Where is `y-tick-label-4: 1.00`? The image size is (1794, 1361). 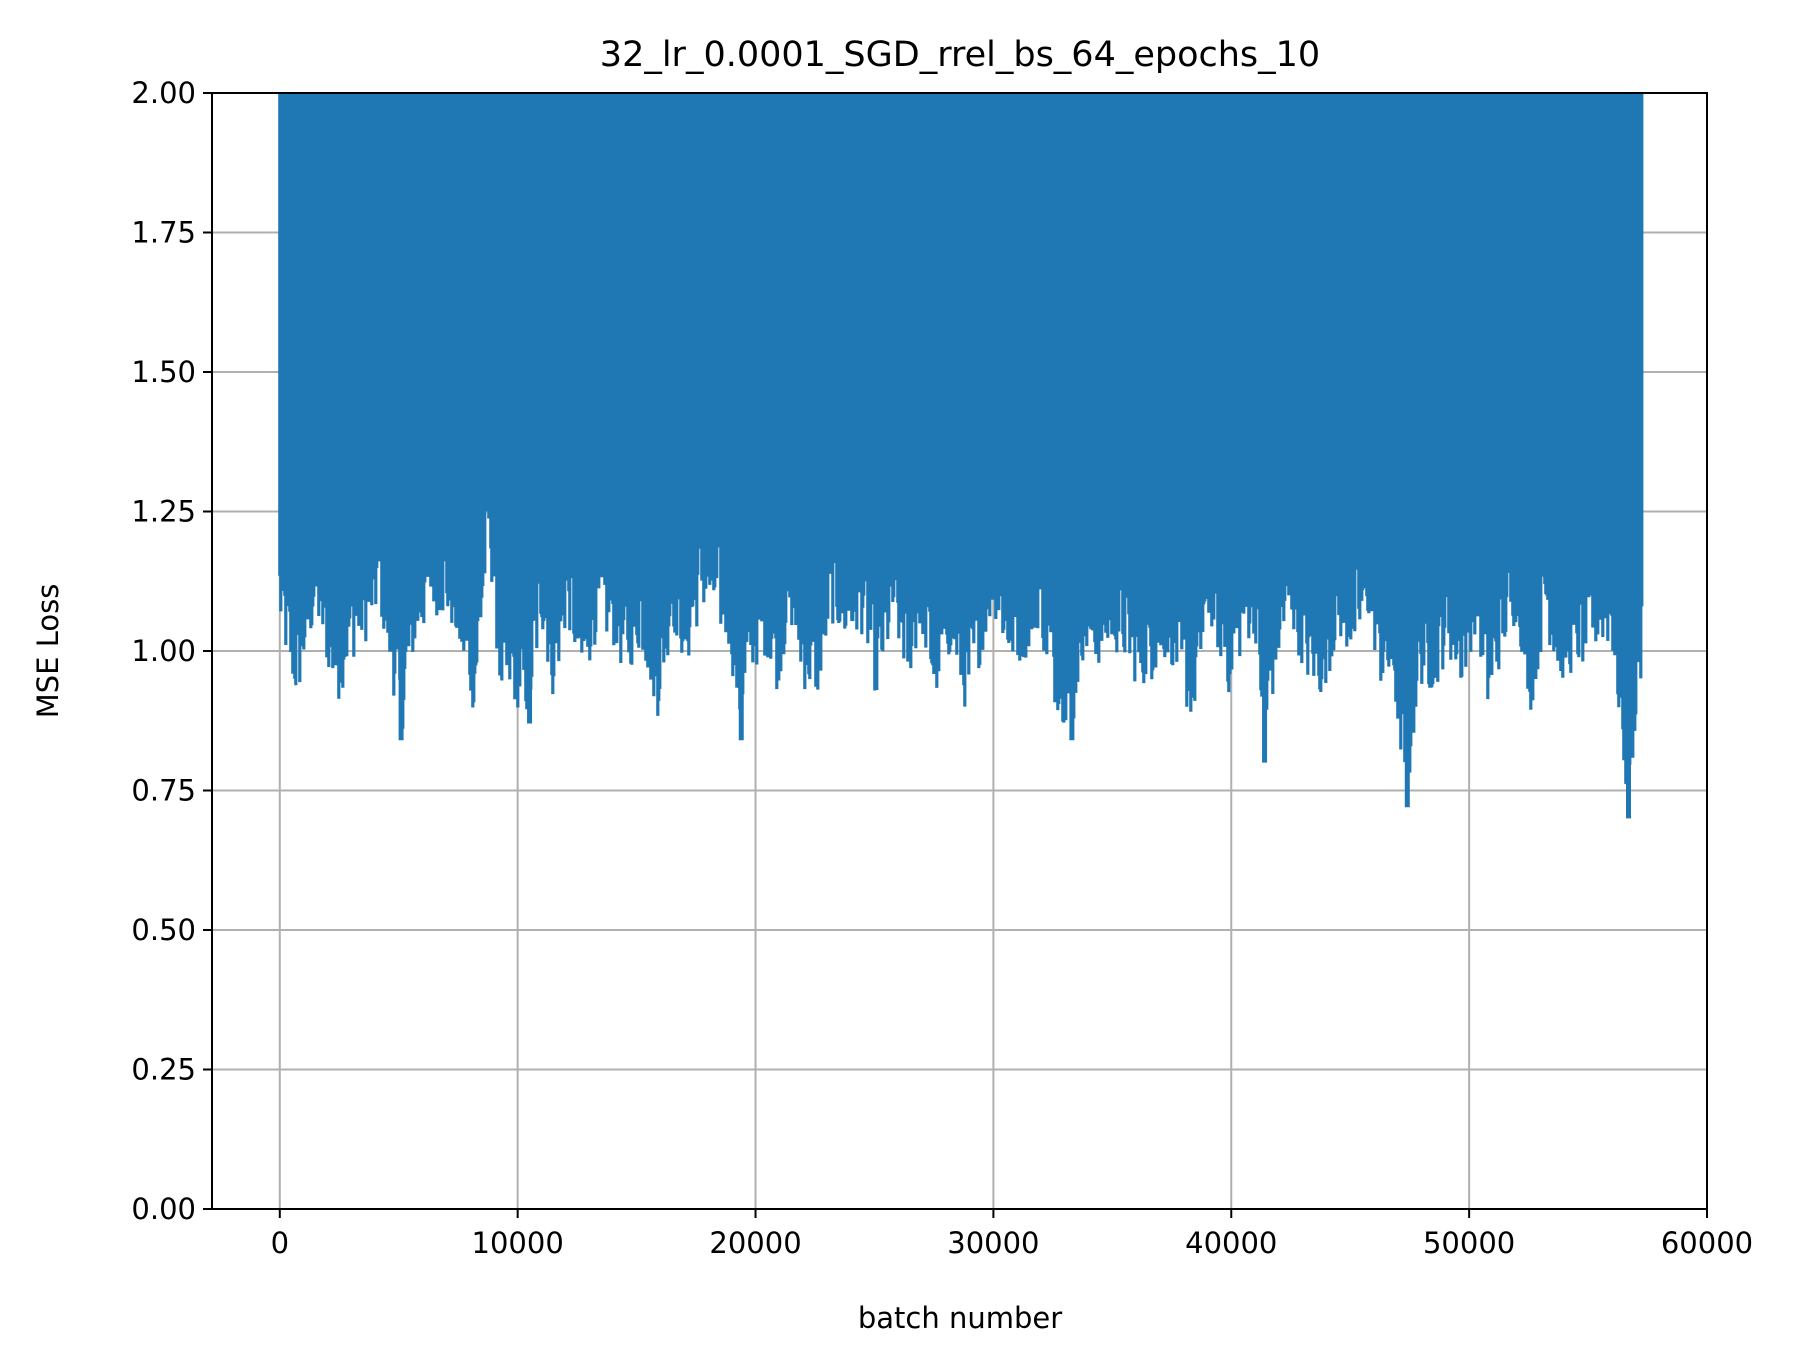 y-tick-label-4: 1.00 is located at coordinates (163, 651).